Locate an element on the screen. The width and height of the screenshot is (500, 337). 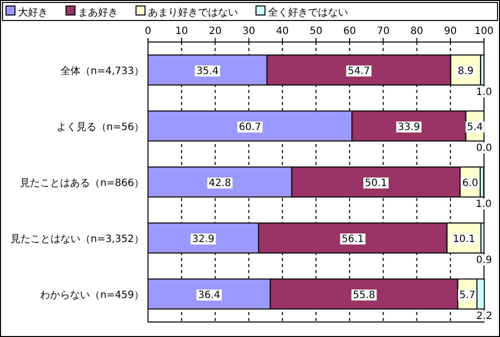
data-label: 50.1 is located at coordinates (376, 183).